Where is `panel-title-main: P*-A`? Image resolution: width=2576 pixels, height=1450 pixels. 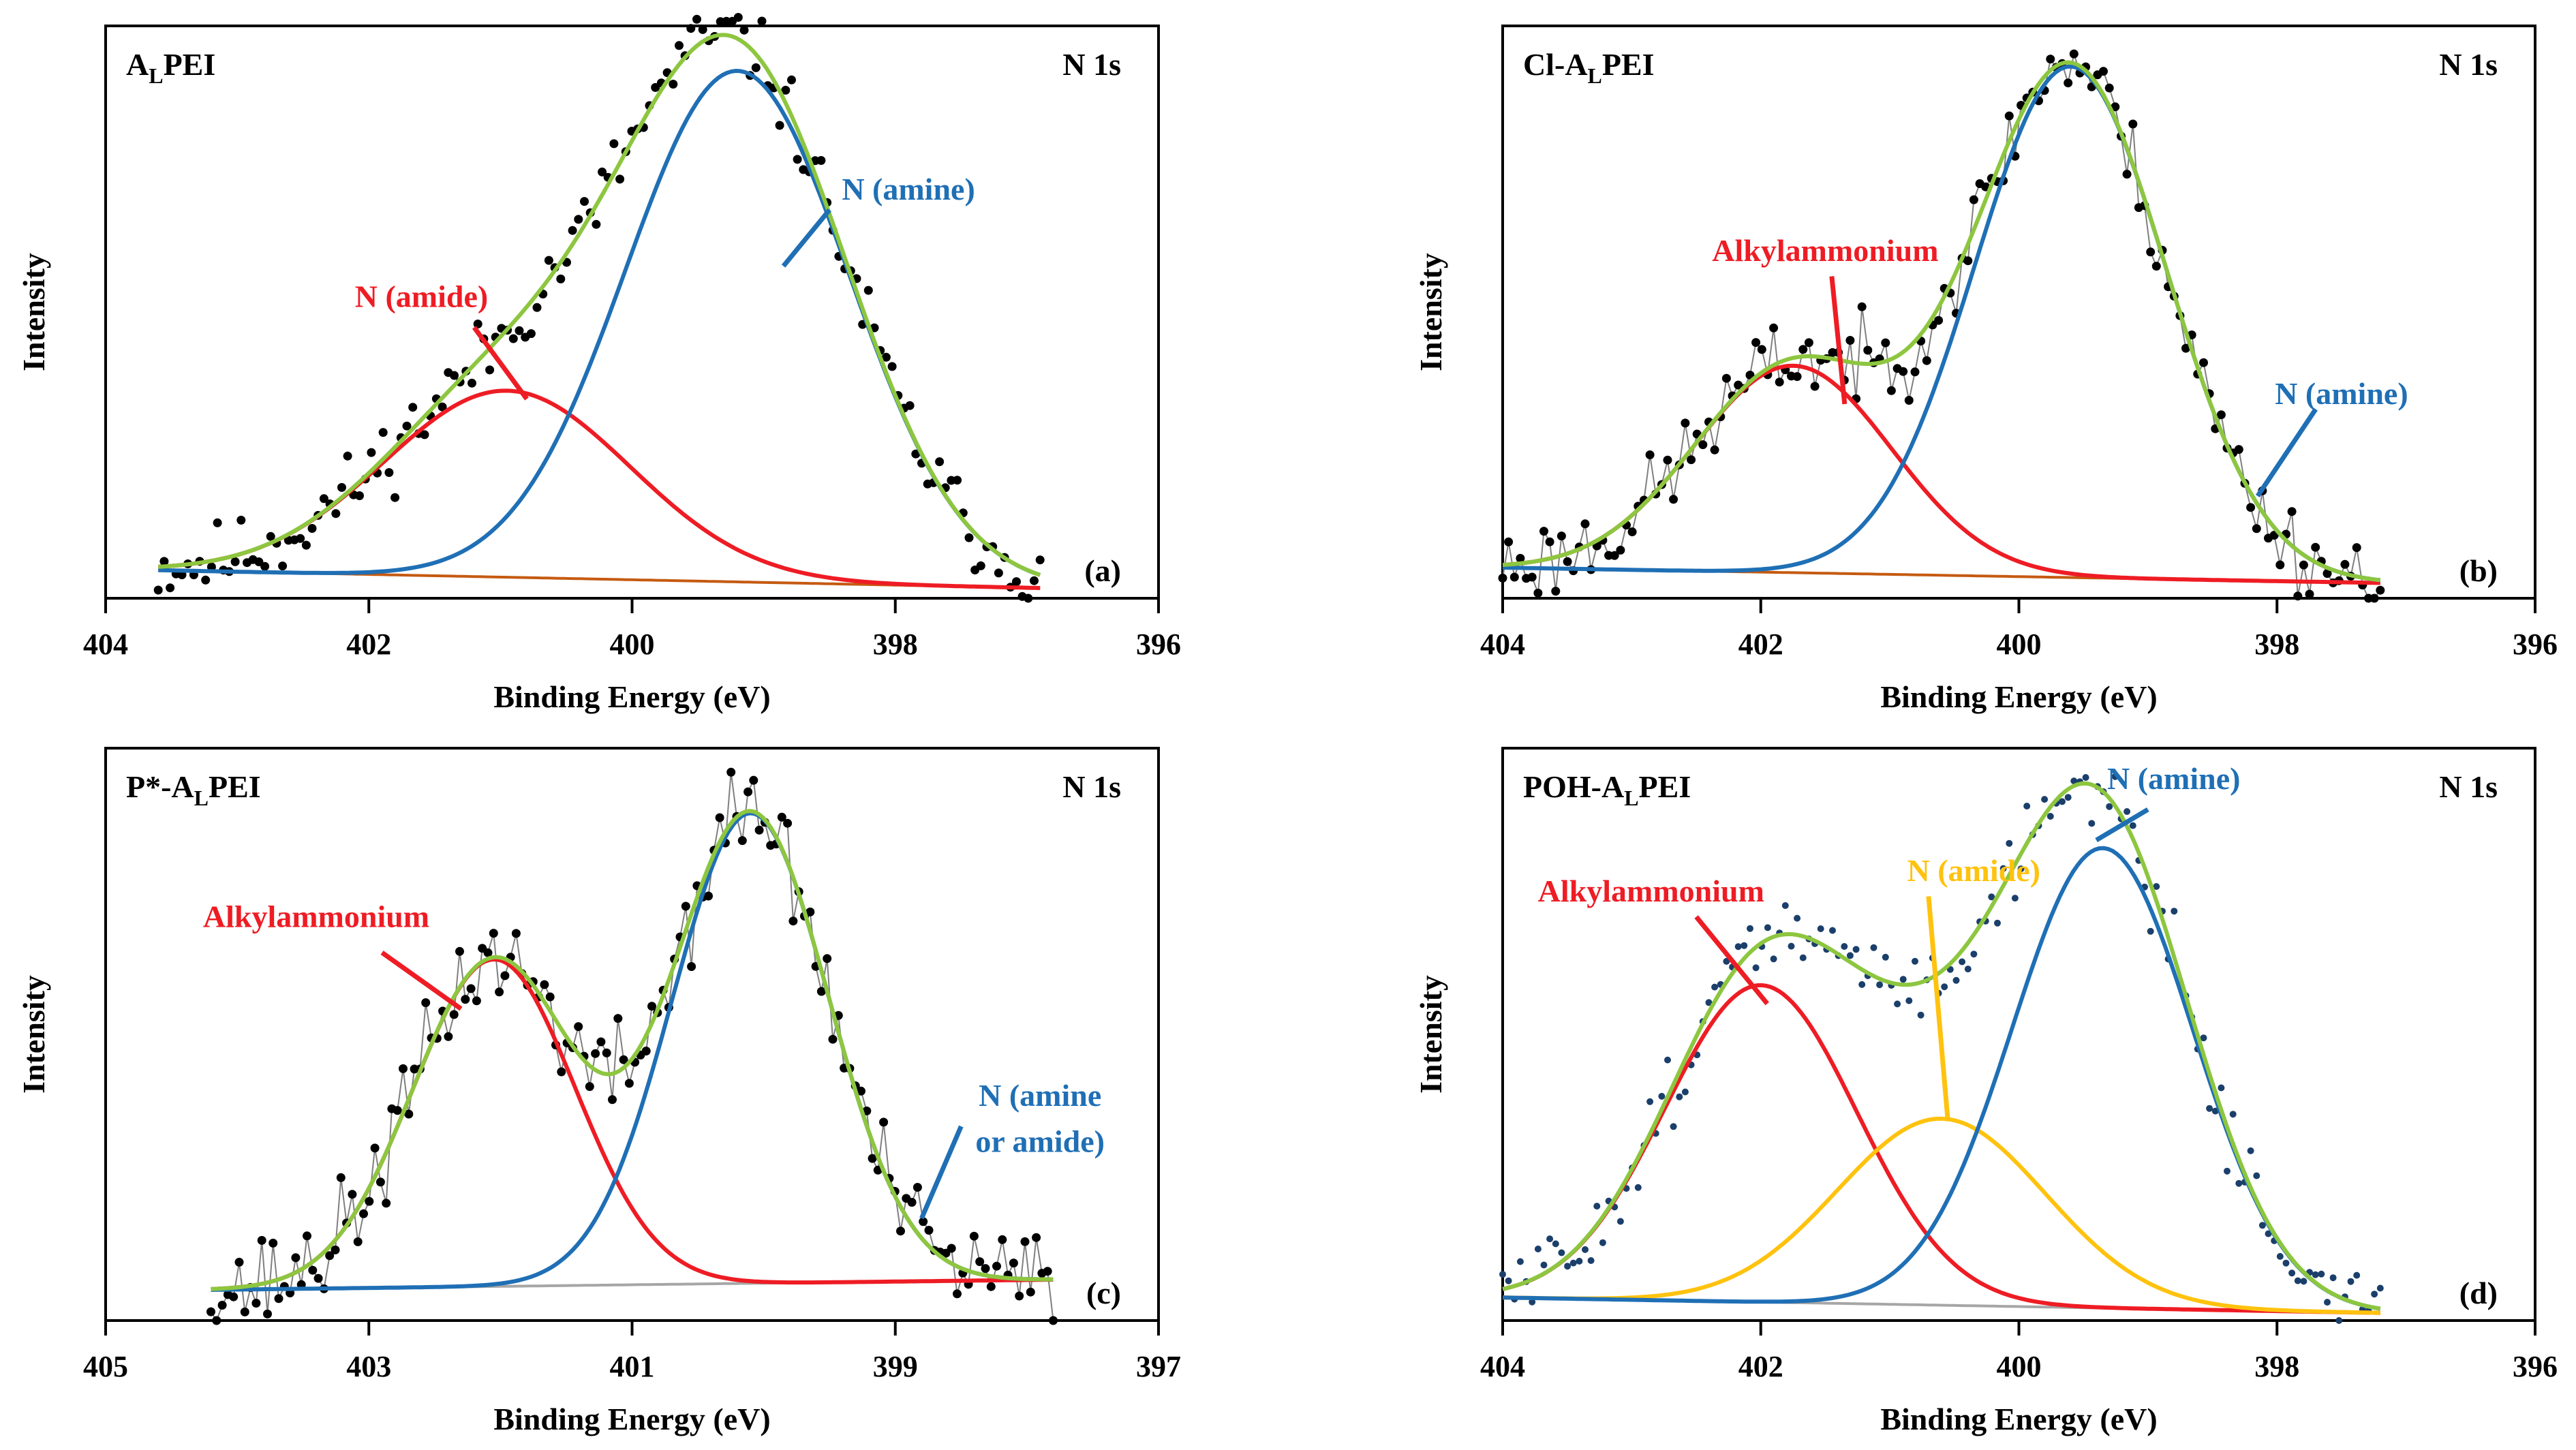
panel-title-main: P*-A is located at coordinates (160, 786).